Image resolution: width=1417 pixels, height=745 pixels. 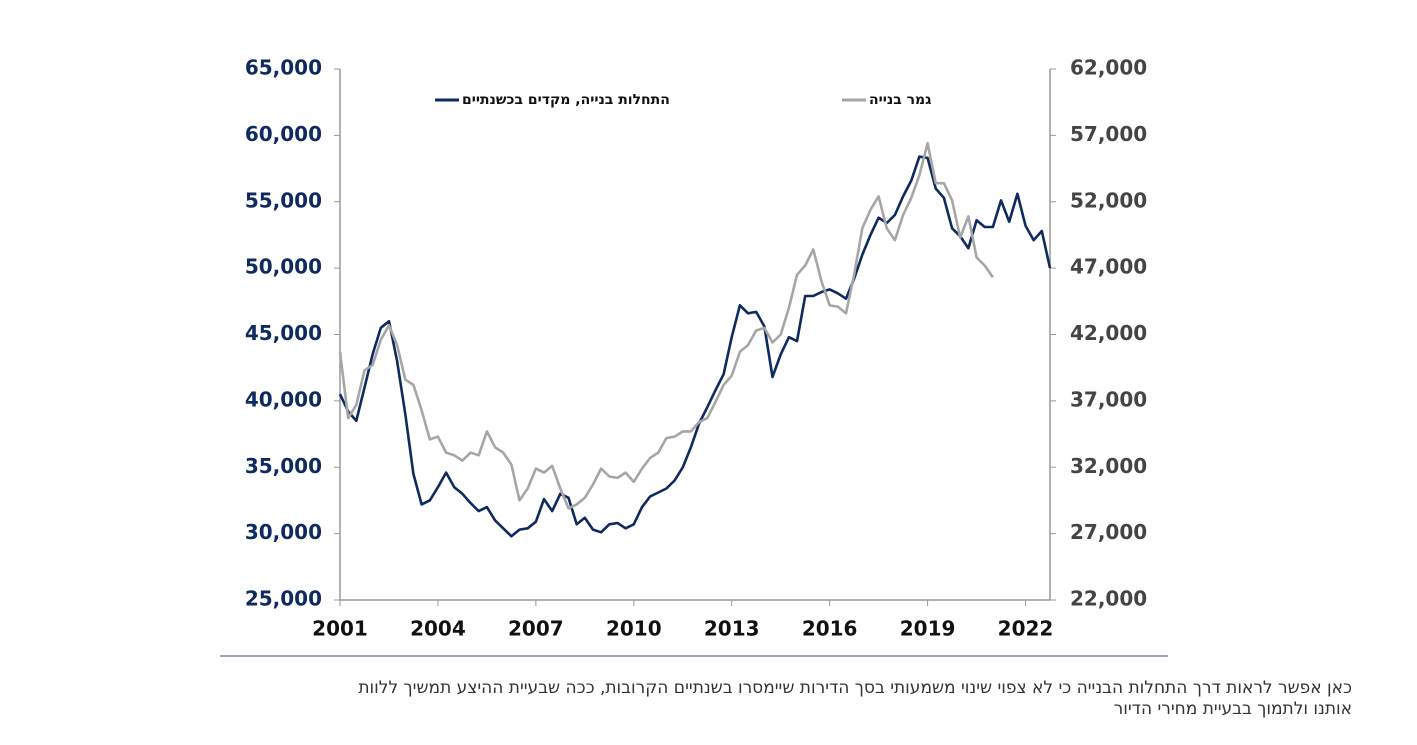 I want to click on y-tick-label: 50,000, so click(x=283, y=267).